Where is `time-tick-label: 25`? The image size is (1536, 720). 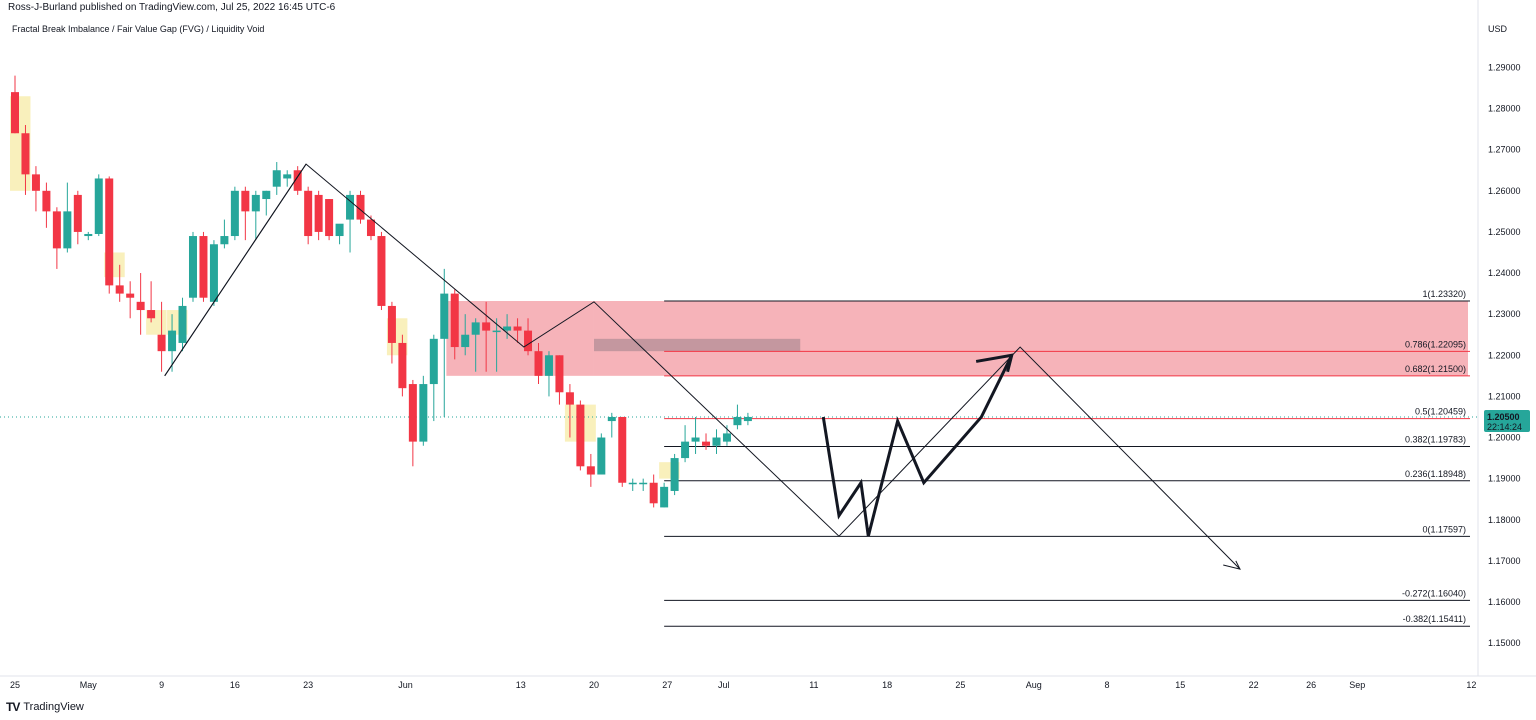 time-tick-label: 25 is located at coordinates (15, 685).